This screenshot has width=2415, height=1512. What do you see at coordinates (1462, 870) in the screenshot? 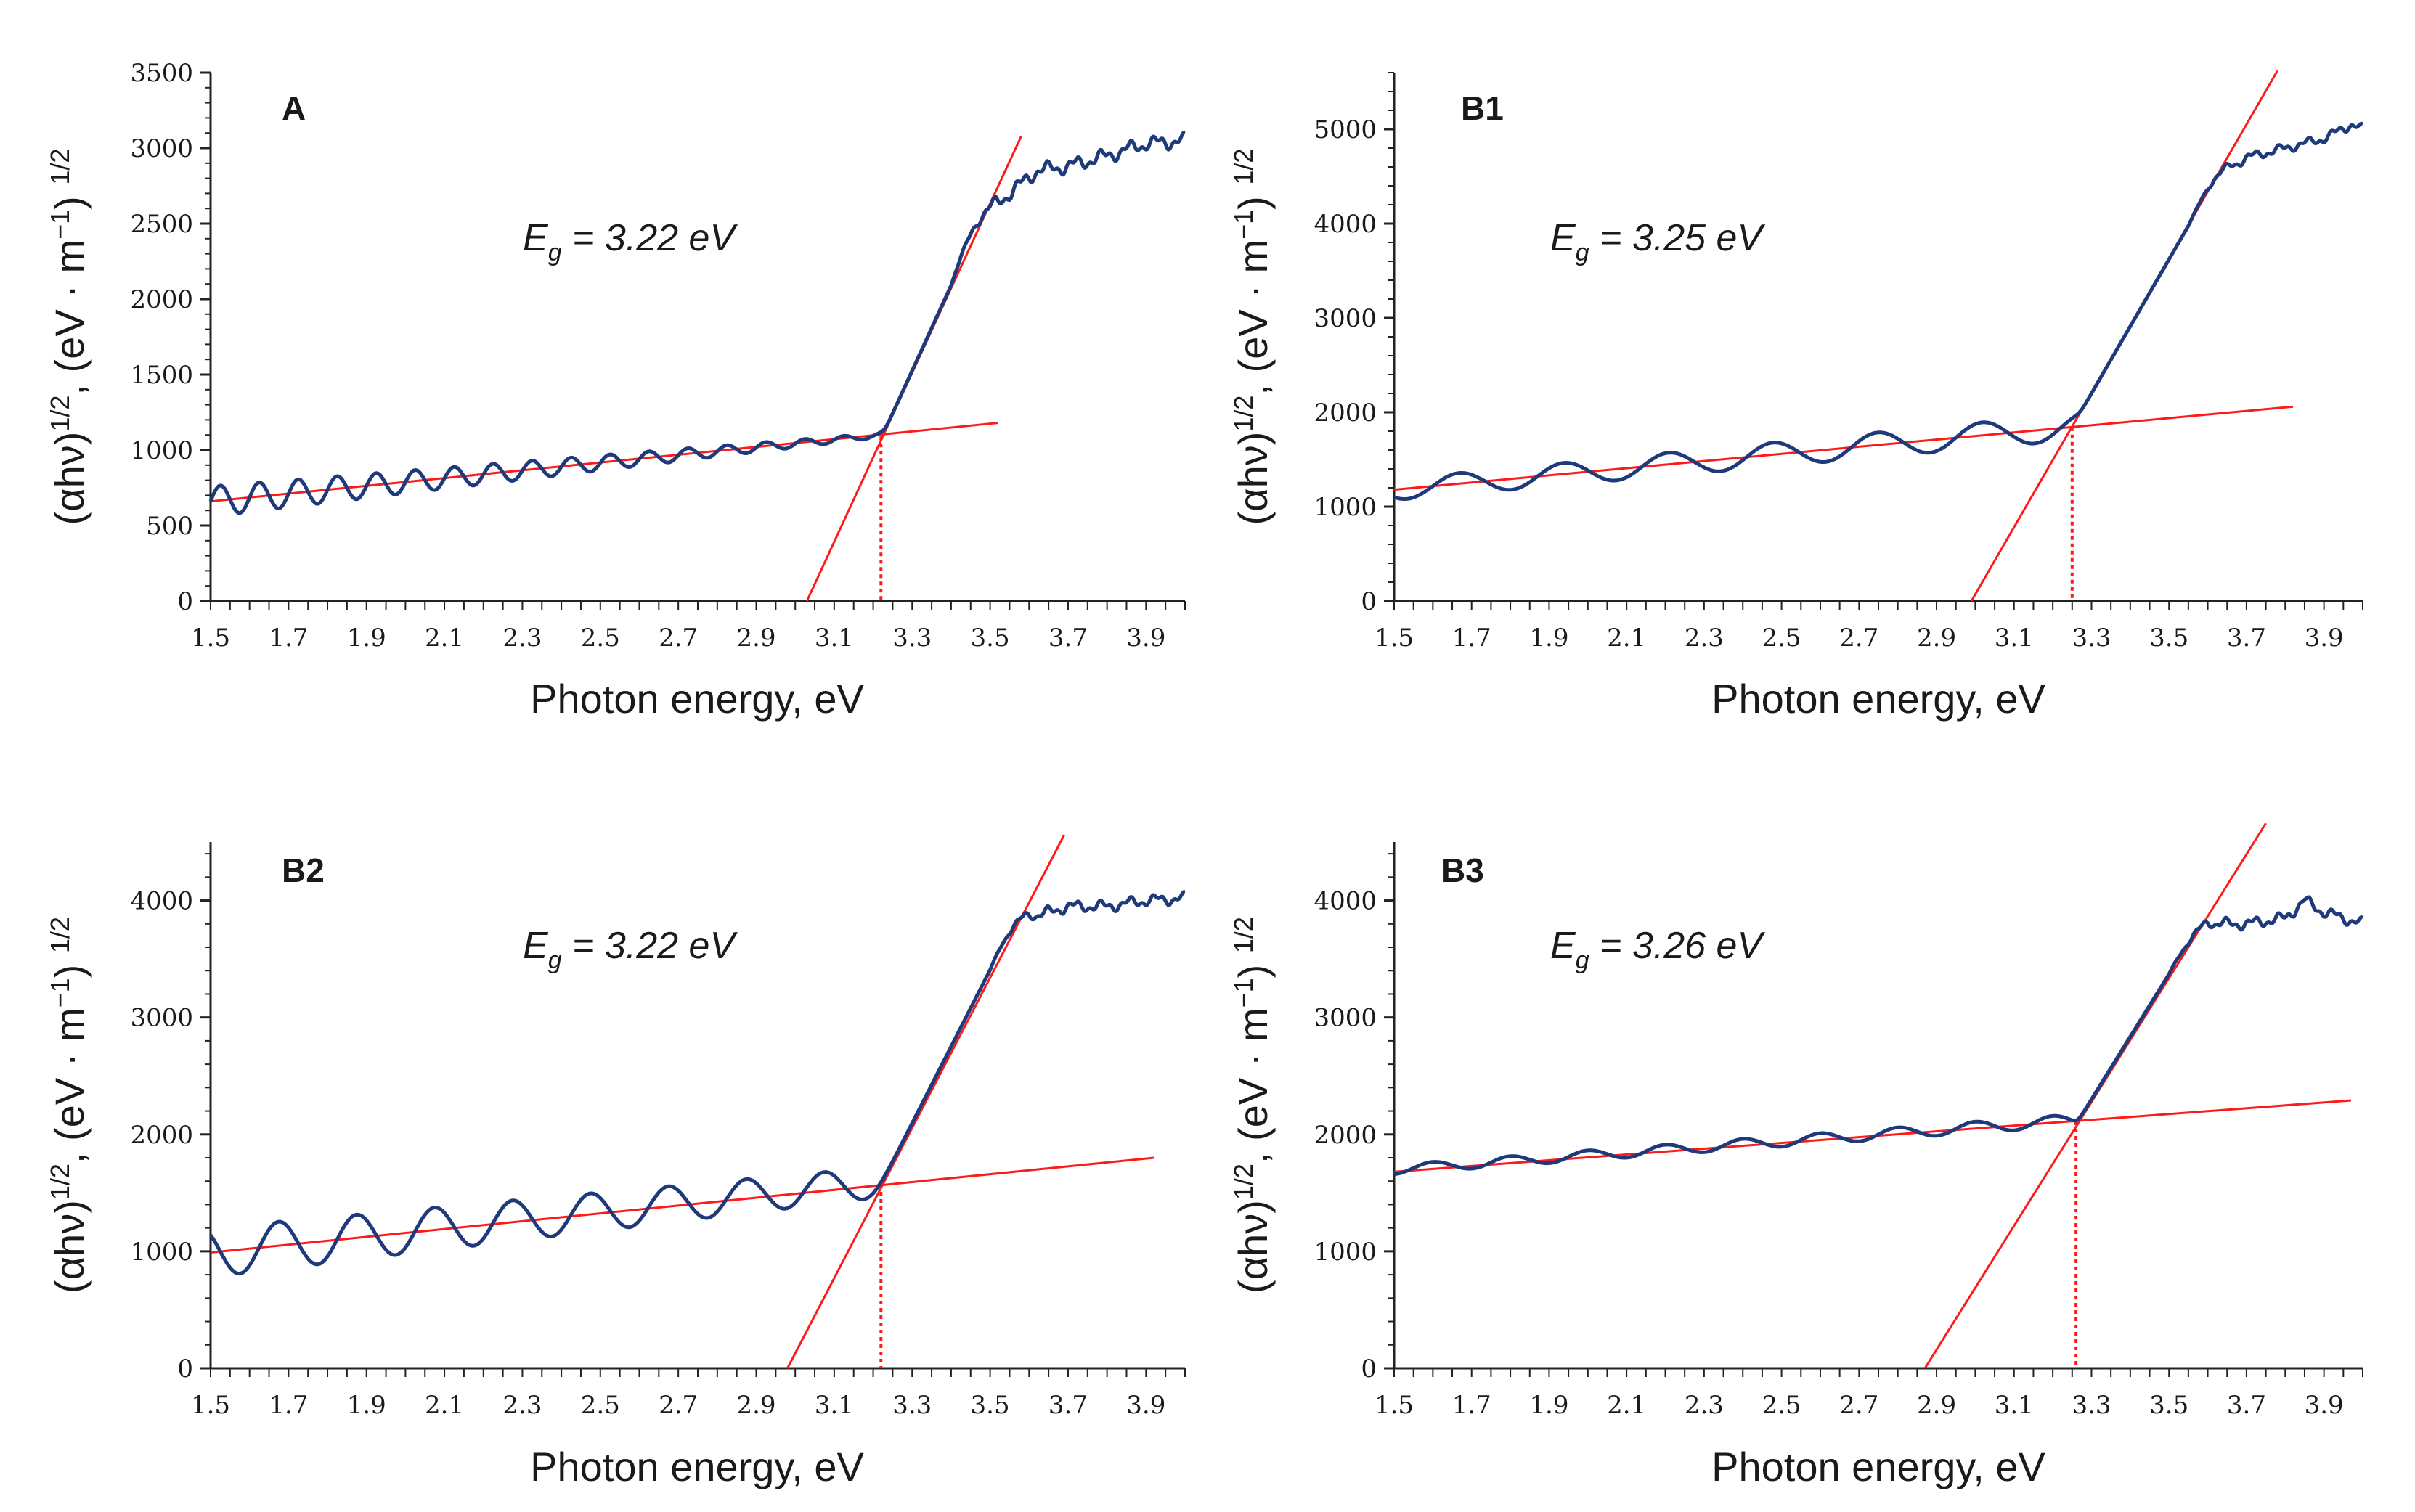
I see `panel-title: B3` at bounding box center [1462, 870].